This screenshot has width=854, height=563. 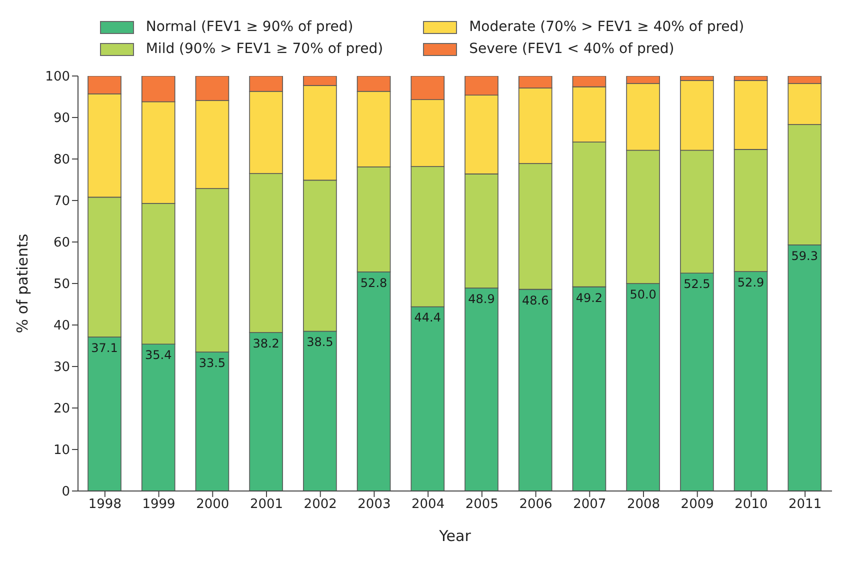 I want to click on y-tick-label: 0, so click(x=66, y=492).